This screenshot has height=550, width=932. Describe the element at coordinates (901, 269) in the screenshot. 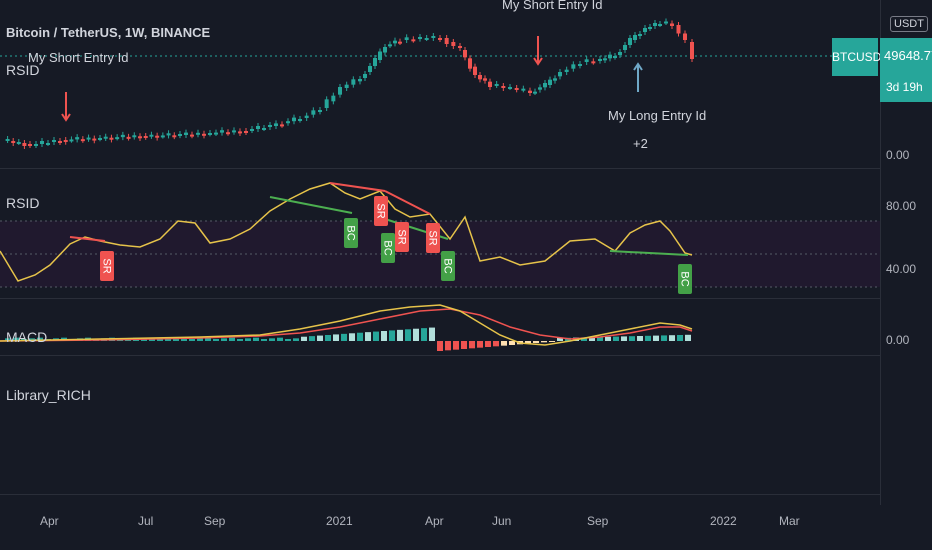

I see `rsi-axis-tick: 40.00` at that location.